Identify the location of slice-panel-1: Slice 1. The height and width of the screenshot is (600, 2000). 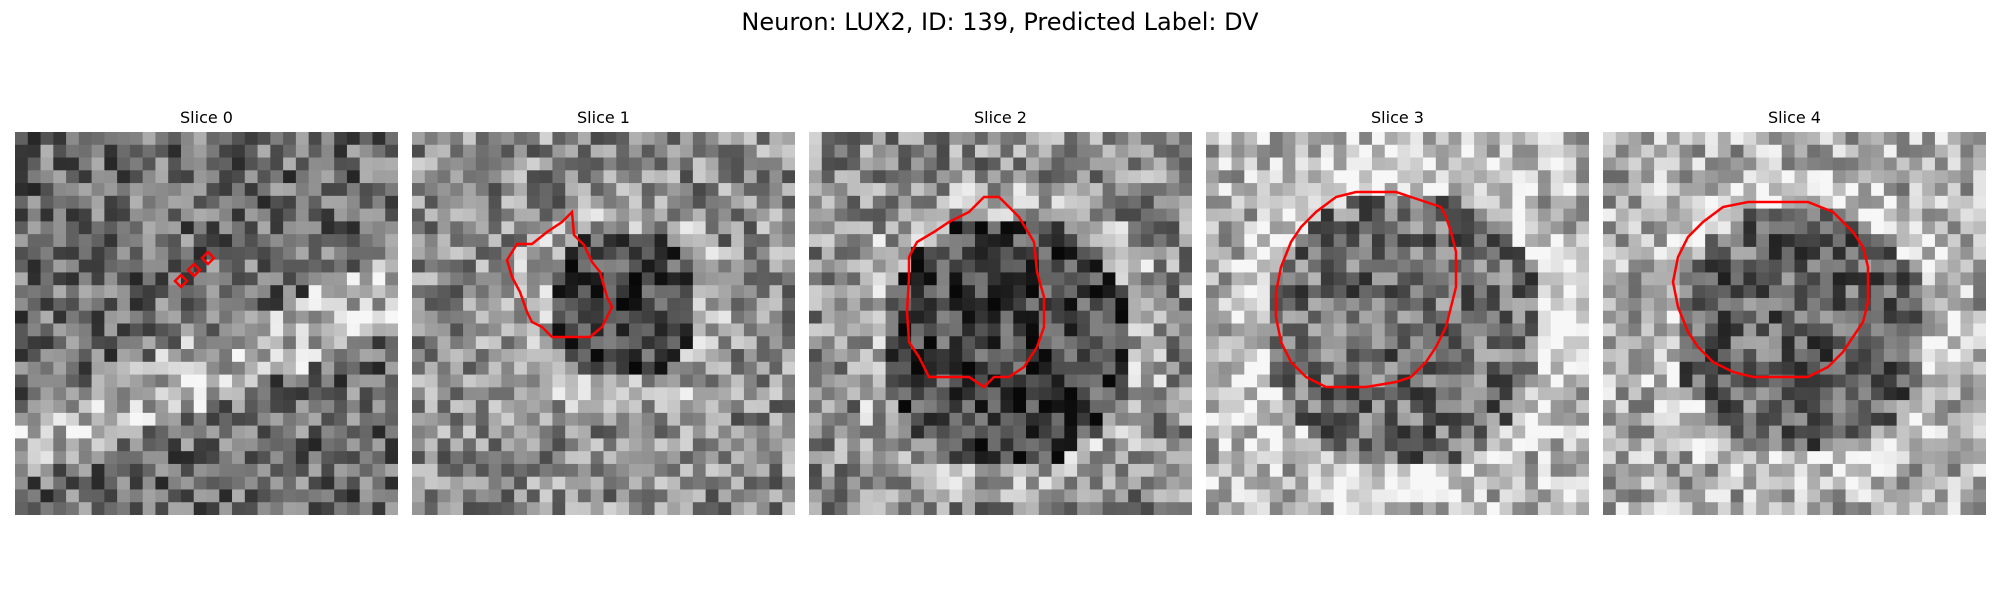
(603, 311).